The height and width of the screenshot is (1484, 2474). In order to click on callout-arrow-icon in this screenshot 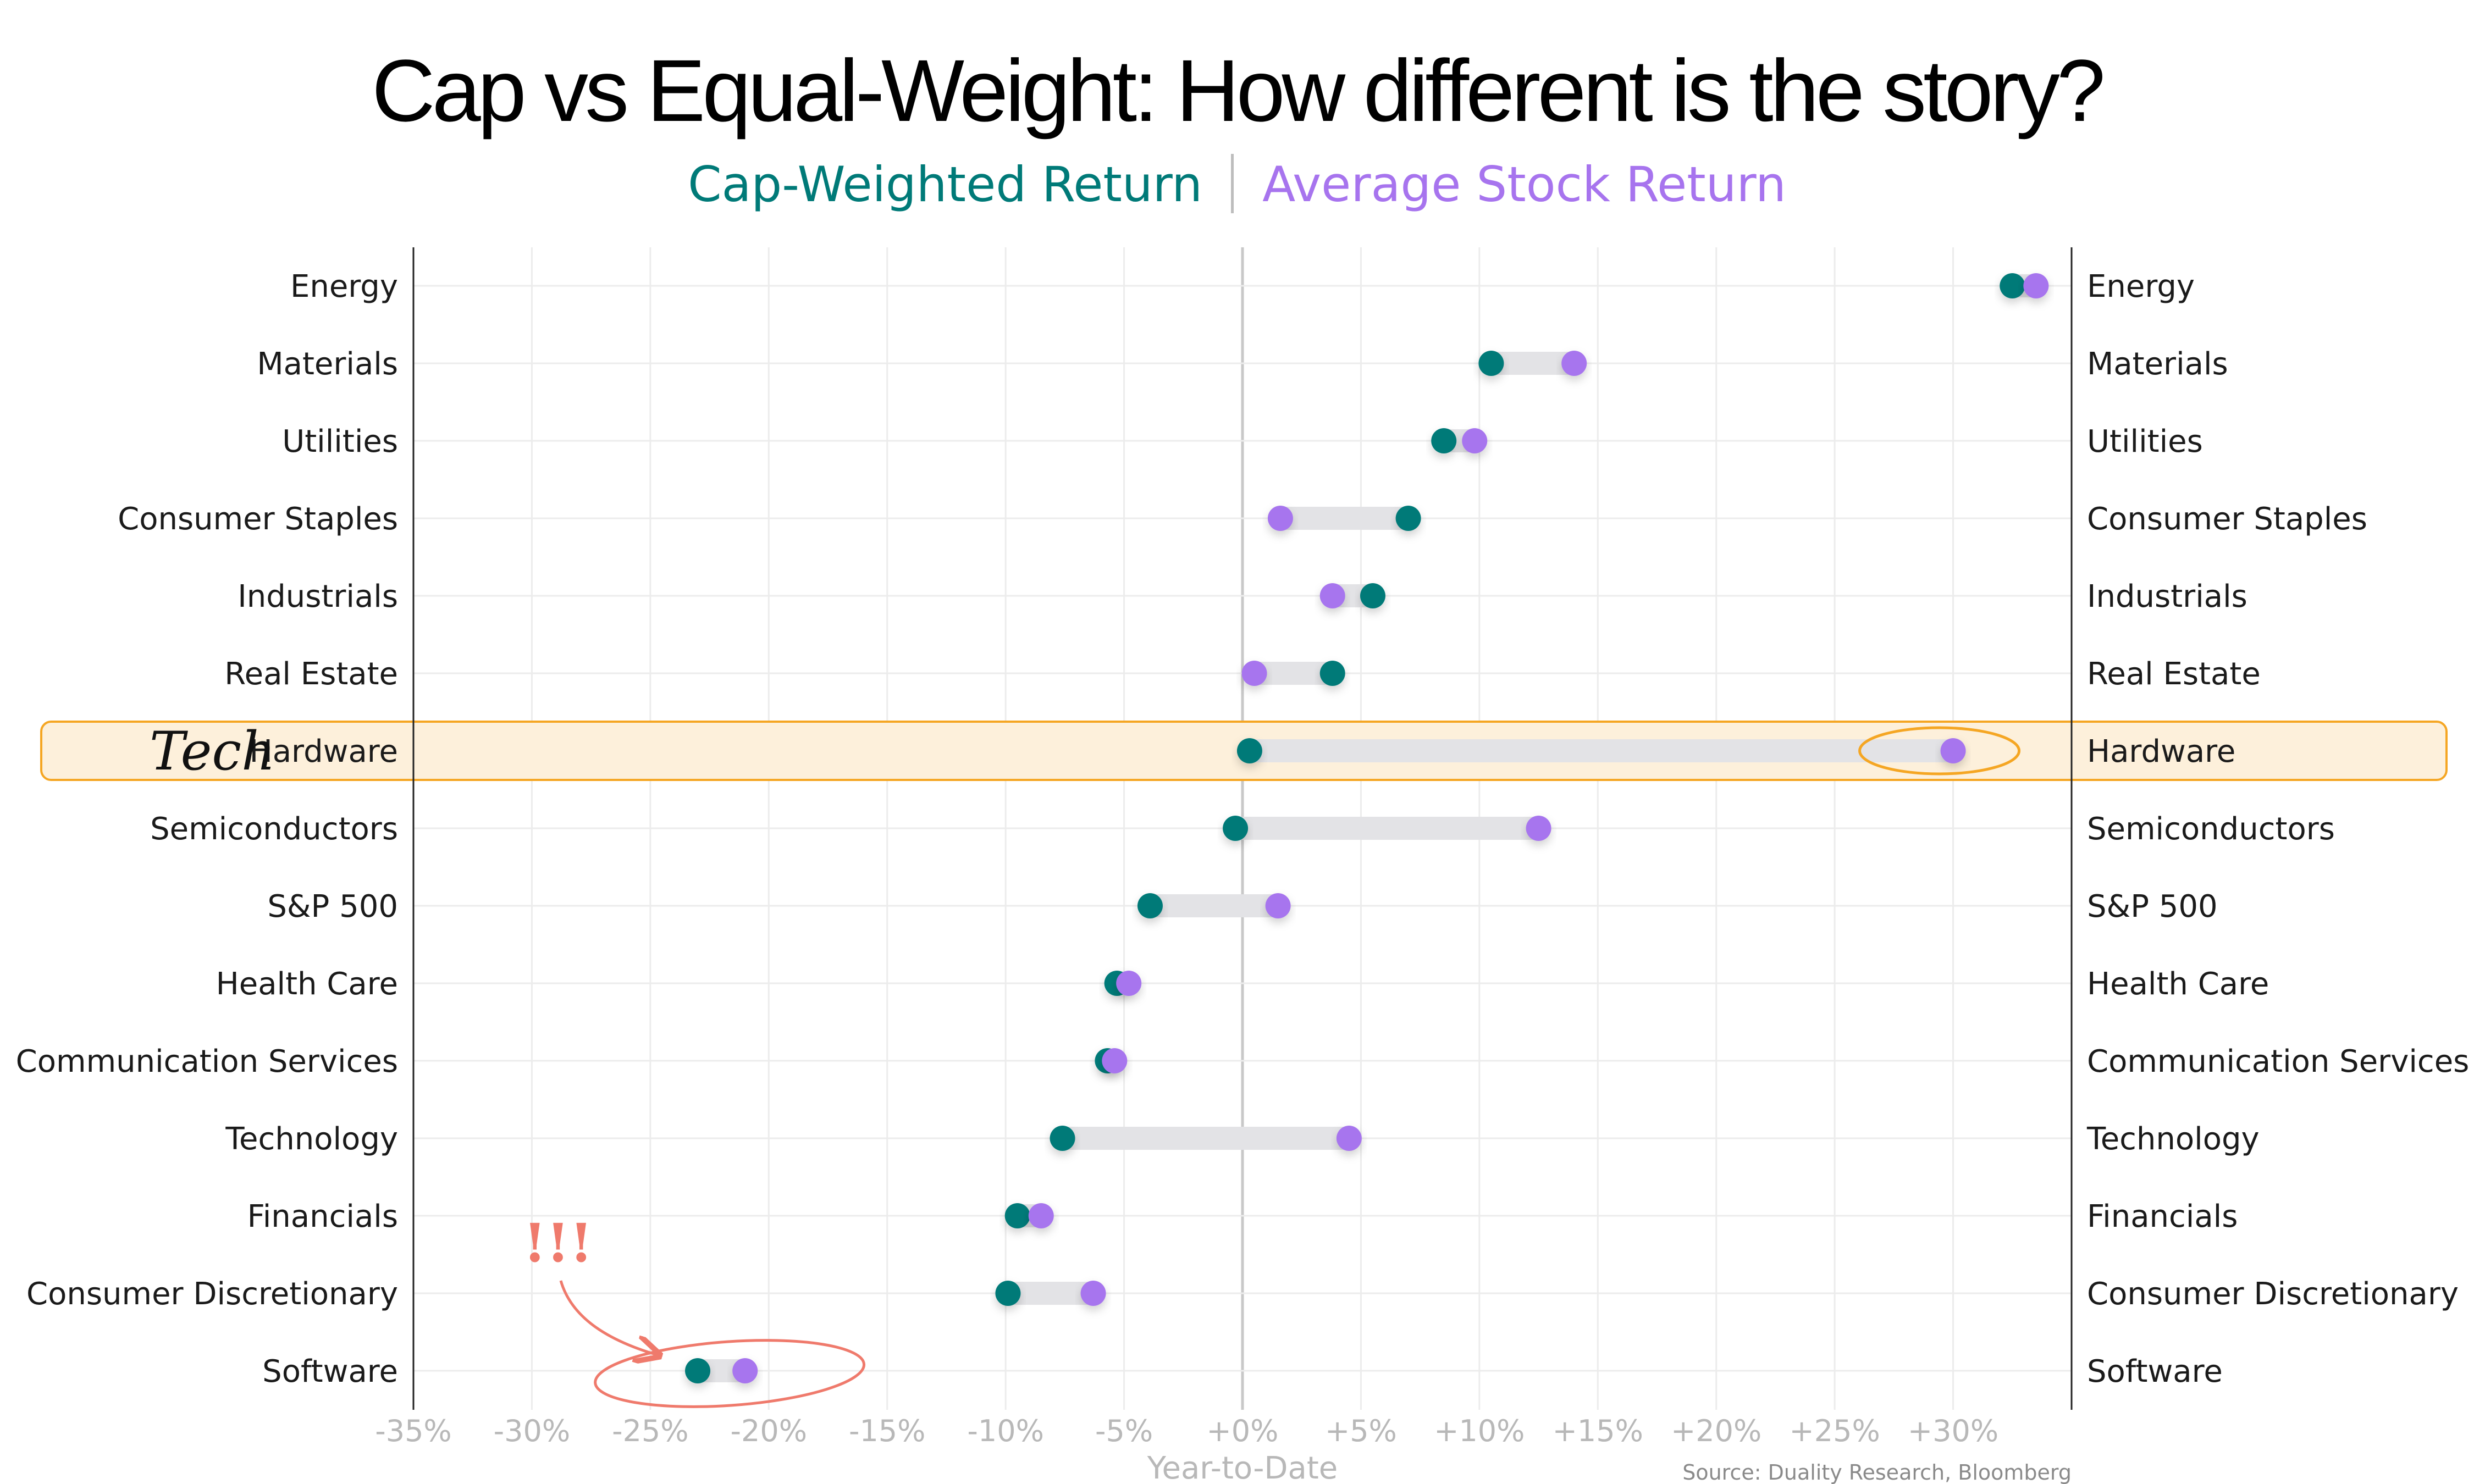, I will do `click(608, 1317)`.